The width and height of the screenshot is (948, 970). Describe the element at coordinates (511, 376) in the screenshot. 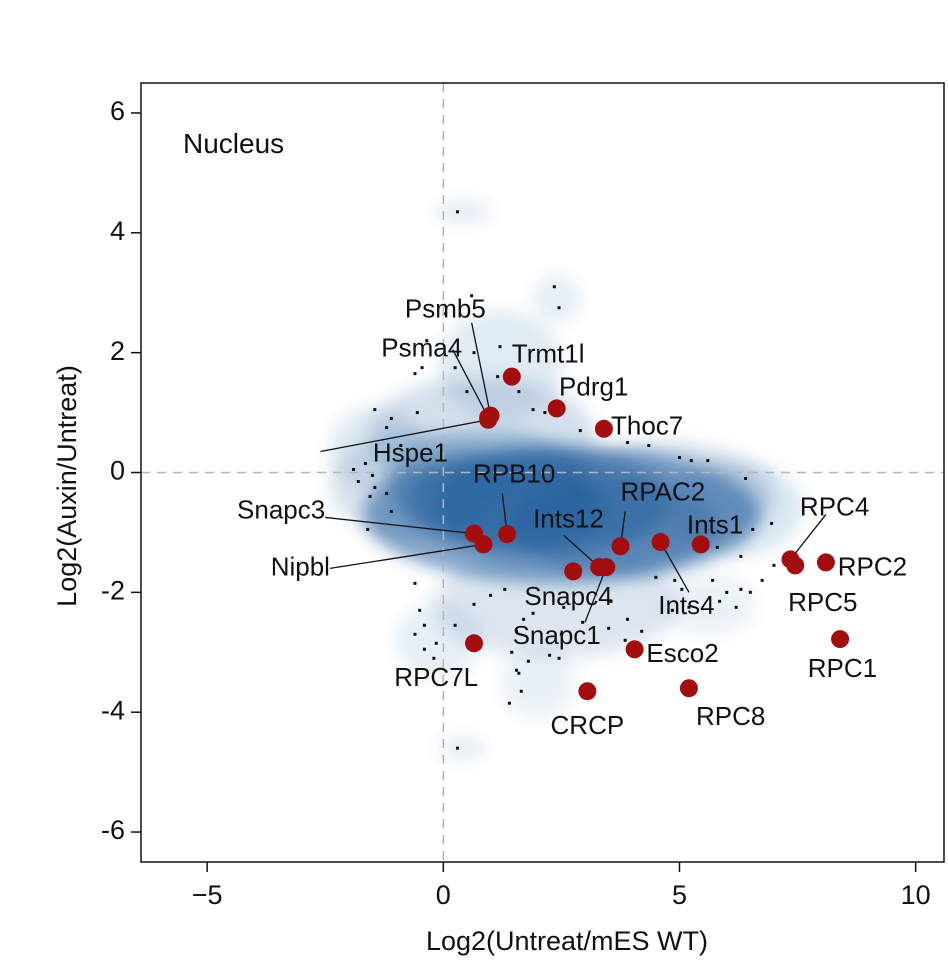

I see `point-trmt1l` at that location.